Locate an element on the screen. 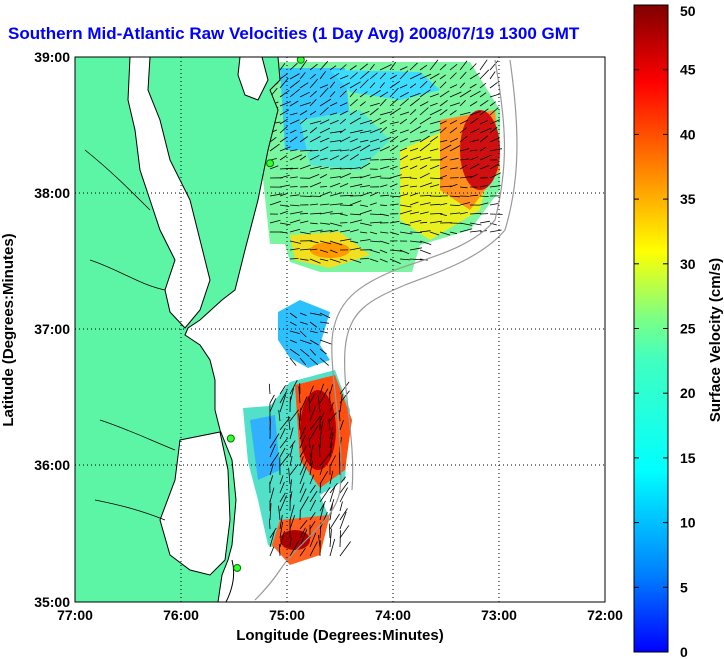  colorbar-tick-label: 25 is located at coordinates (688, 329).